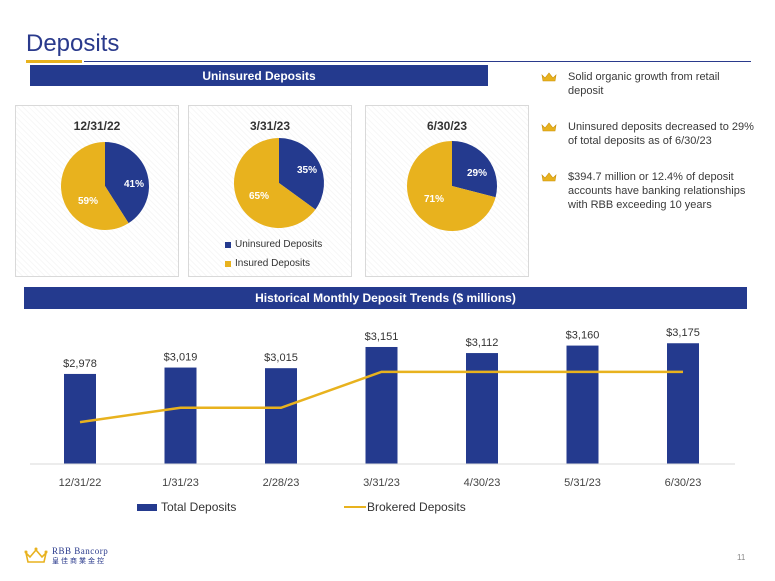 This screenshot has width=775, height=581. Describe the element at coordinates (482, 343) in the screenshot. I see `bar-value-label: $3,112` at that location.